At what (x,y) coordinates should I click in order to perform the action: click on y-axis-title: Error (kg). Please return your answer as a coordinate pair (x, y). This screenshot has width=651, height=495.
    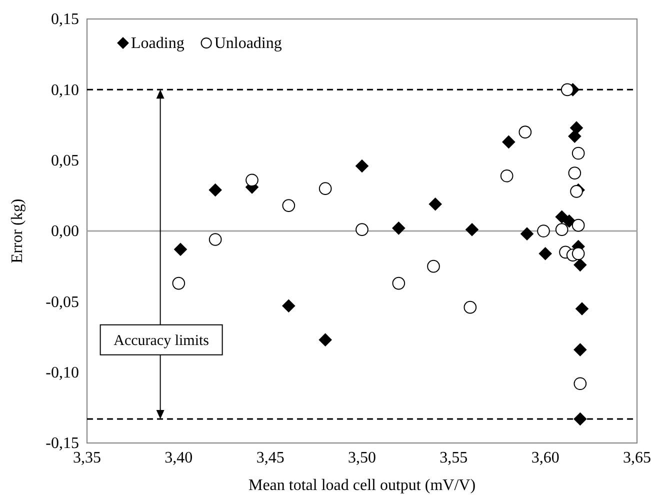
    Looking at the image, I should click on (17, 231).